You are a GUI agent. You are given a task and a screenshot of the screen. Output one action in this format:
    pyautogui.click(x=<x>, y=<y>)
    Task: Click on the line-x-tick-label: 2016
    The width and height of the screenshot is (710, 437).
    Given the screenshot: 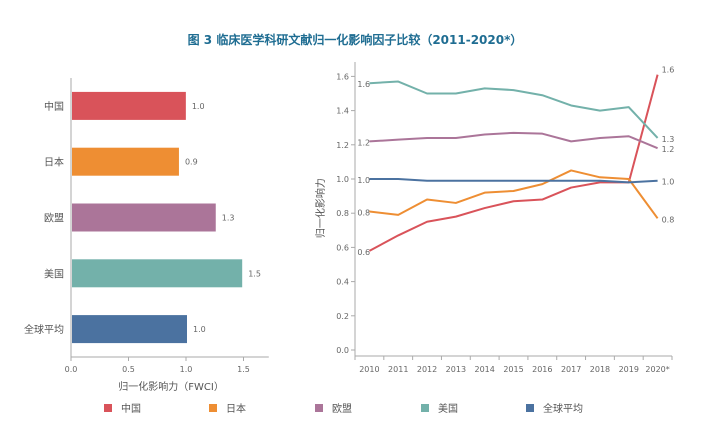 What is the action you would take?
    pyautogui.click(x=542, y=369)
    